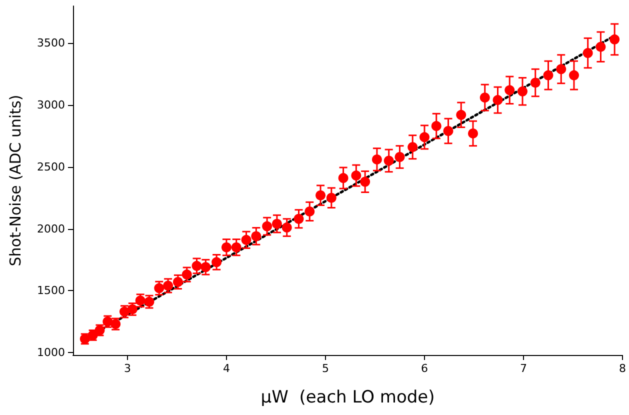 Image resolution: width=629 pixels, height=415 pixels. What do you see at coordinates (51, 291) in the screenshot?
I see `y-tick-label: 1500` at bounding box center [51, 291].